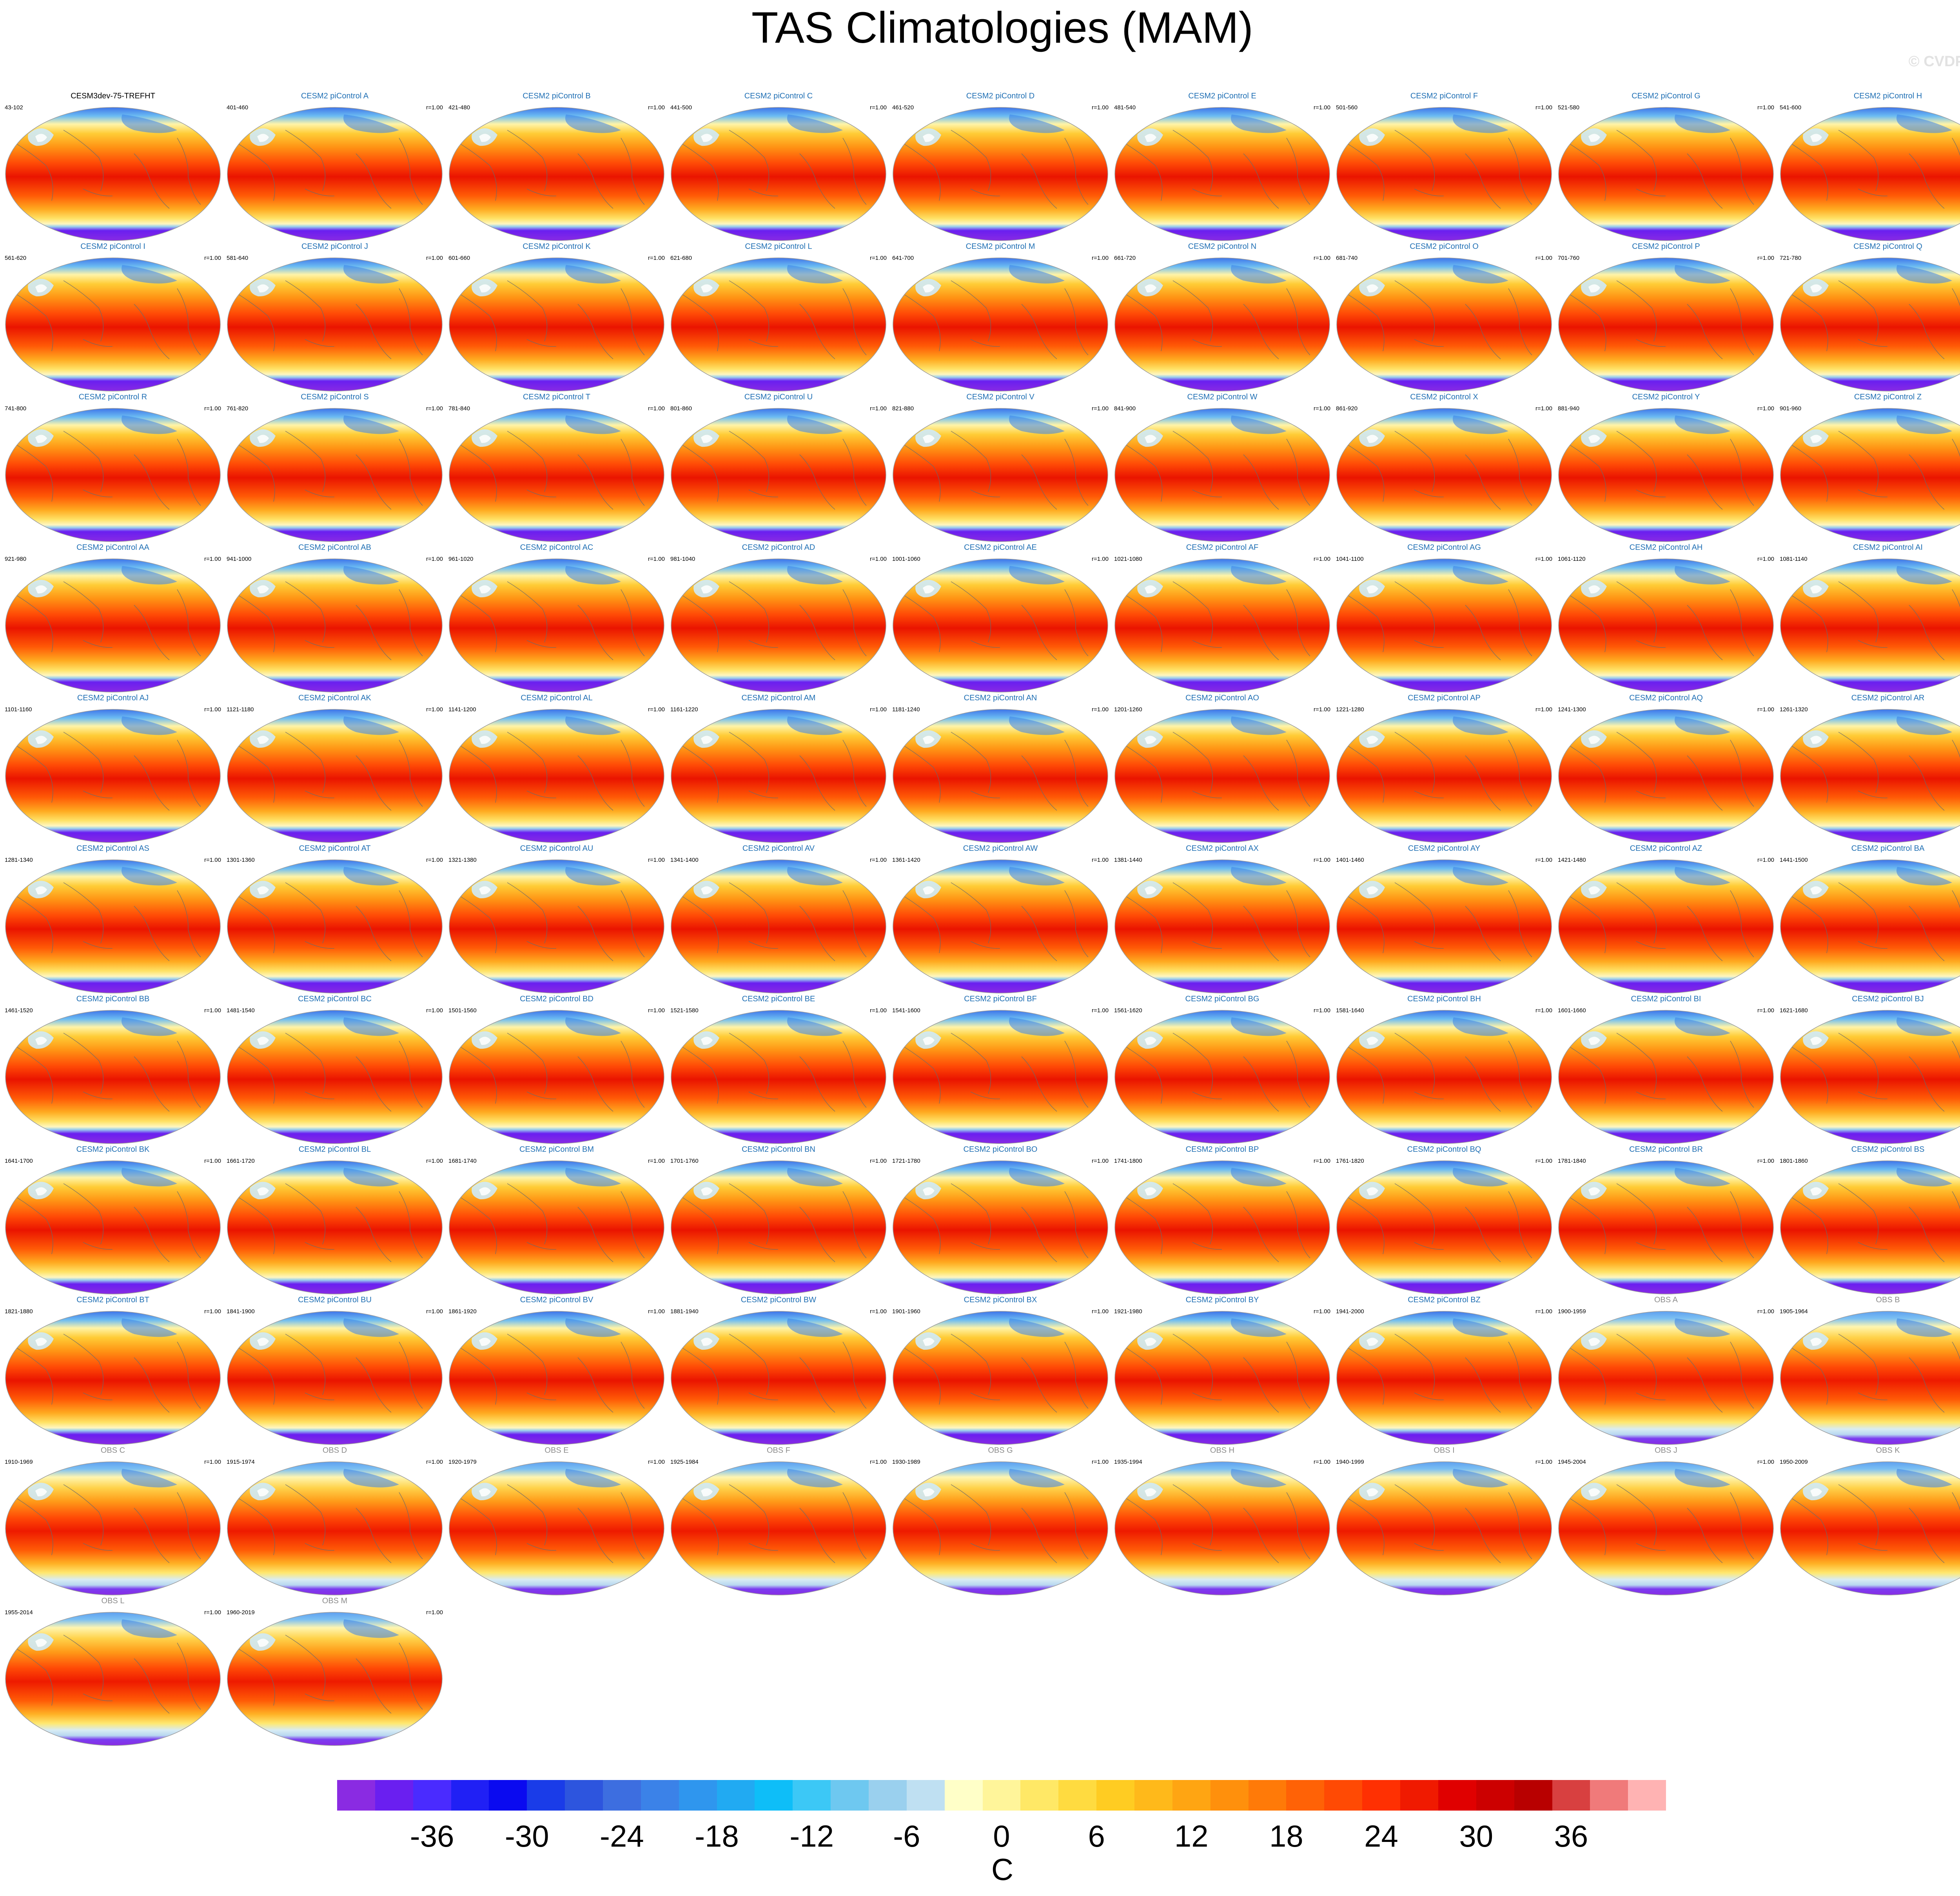  I want to click on panel-years: 1441-1500, so click(1794, 860).